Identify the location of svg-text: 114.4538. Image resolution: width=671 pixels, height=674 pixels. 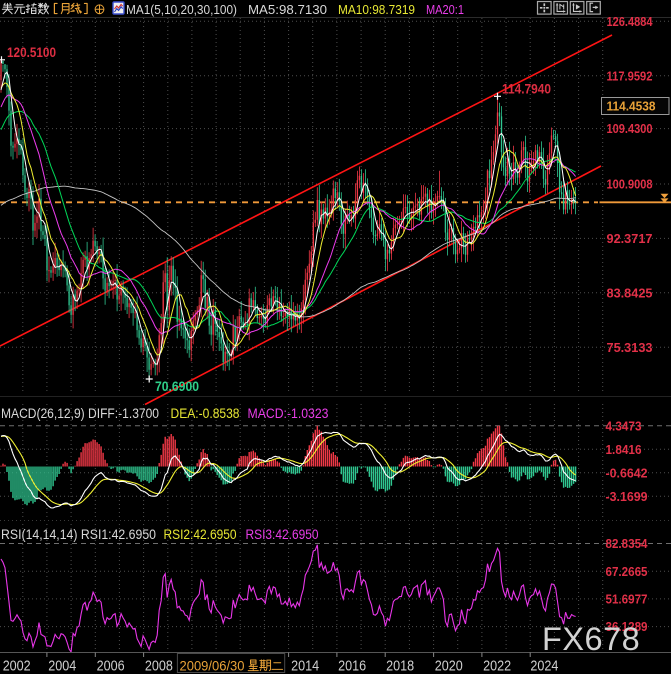
(631, 106).